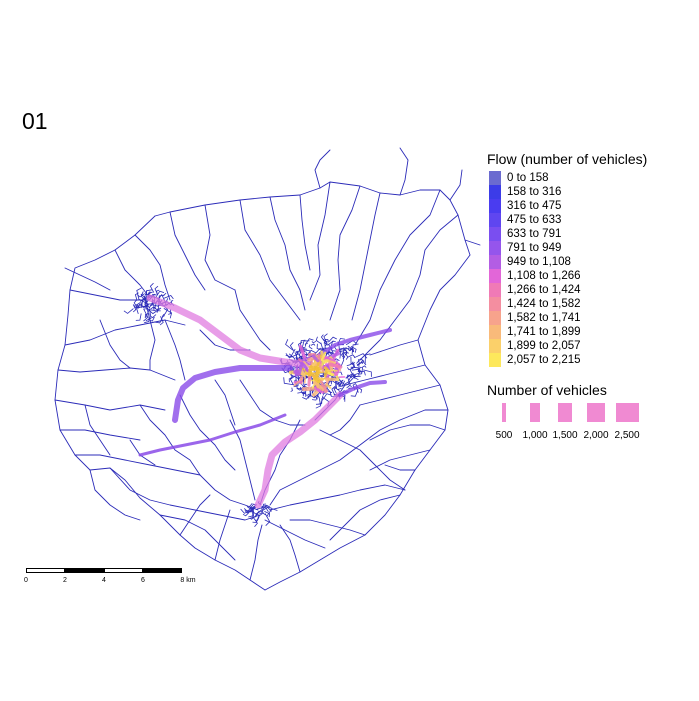 This screenshot has width=699, height=701. What do you see at coordinates (544, 276) in the screenshot?
I see `flow-legend-label: 1,108 to 1,266` at bounding box center [544, 276].